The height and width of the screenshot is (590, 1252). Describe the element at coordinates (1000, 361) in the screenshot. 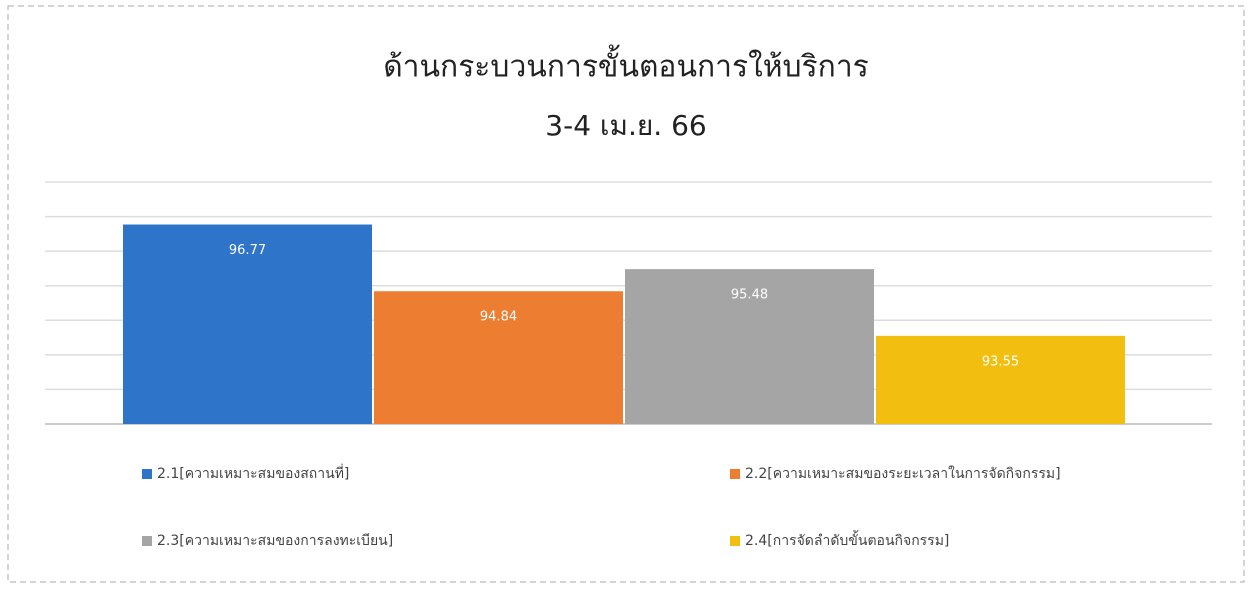

I see `value-label: 93.55` at that location.